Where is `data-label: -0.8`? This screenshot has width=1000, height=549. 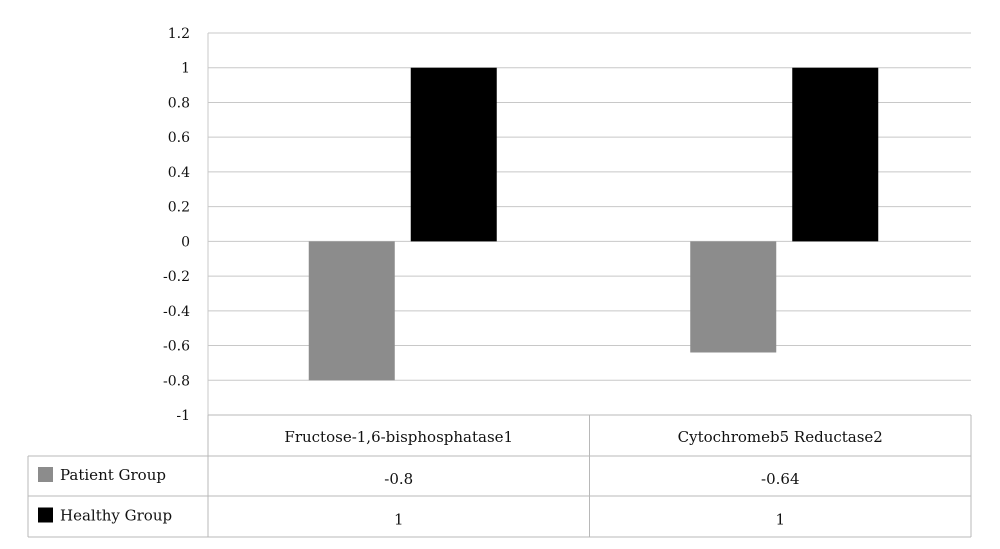 data-label: -0.8 is located at coordinates (398, 479).